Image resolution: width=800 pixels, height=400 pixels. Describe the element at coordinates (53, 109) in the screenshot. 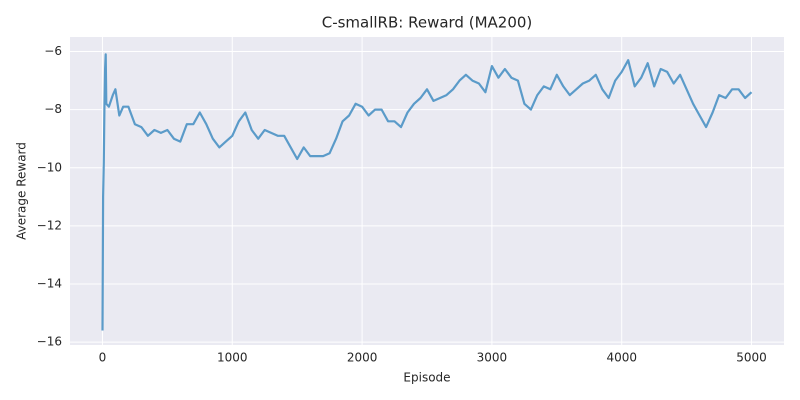

I see `y-tick-label: −8` at that location.